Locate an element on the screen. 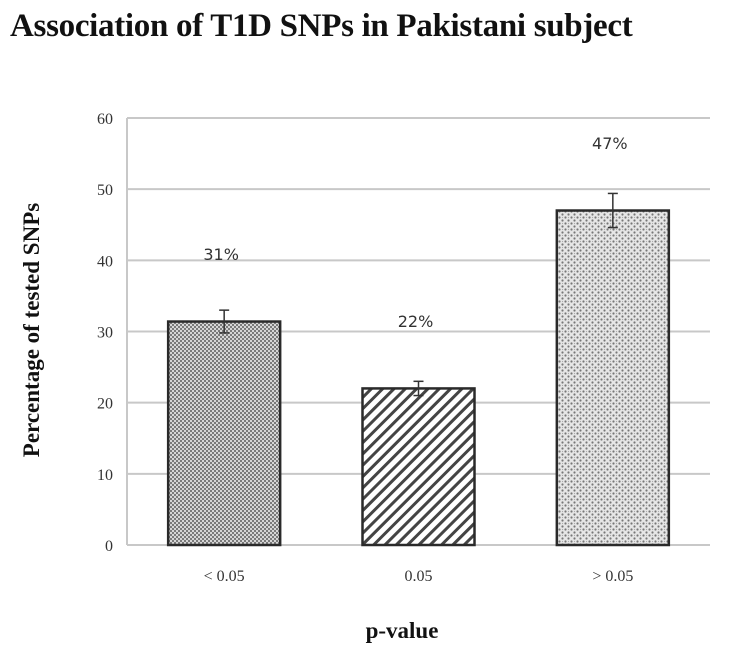  x-axis-ticks: < 0.05 0.05 > 0.05 is located at coordinates (419, 576).